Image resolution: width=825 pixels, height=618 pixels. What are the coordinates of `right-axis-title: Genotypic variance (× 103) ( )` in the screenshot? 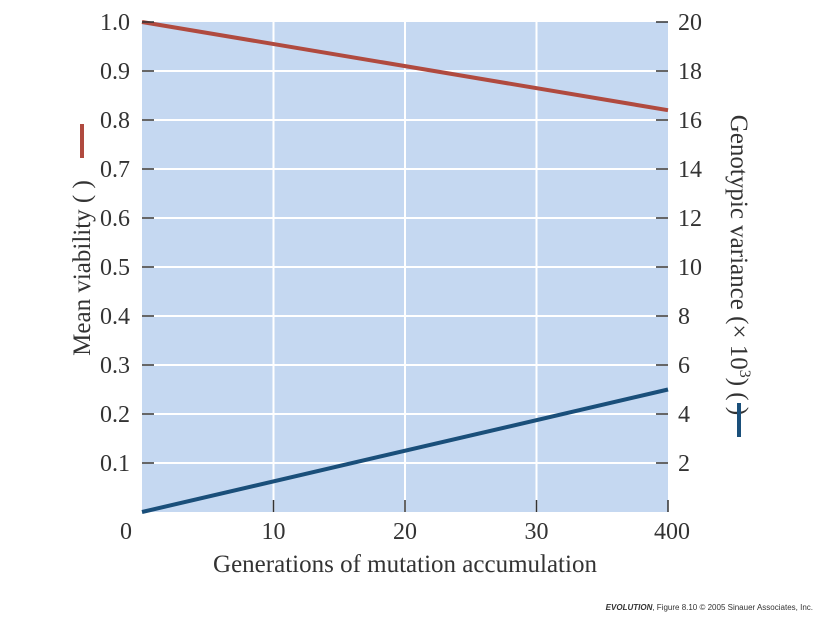 It's located at (739, 276).